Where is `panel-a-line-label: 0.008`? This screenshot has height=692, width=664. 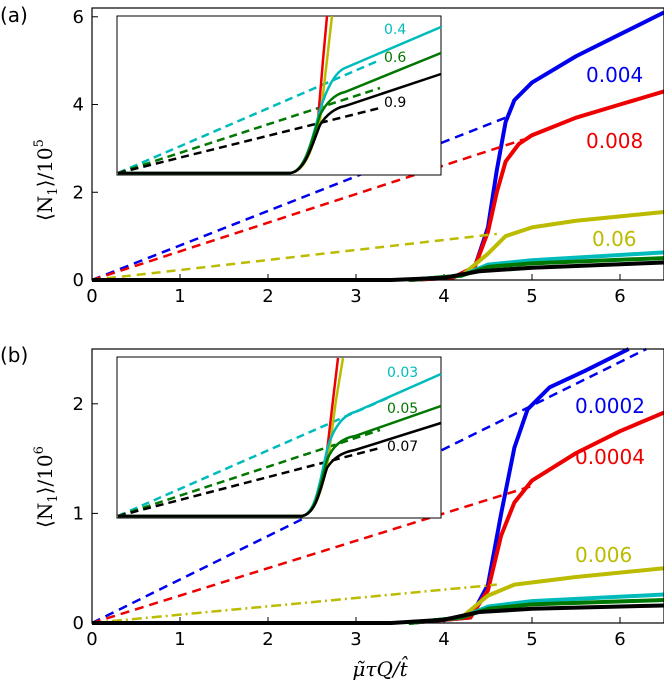
panel-a-line-label: 0.008 is located at coordinates (614, 141).